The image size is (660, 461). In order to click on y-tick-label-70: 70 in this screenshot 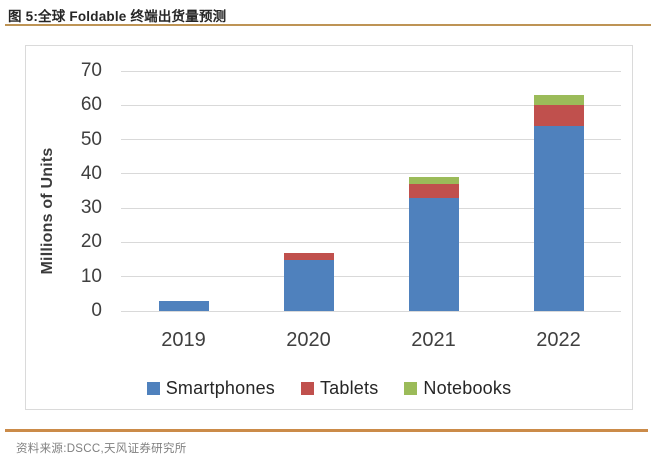, I will do `click(91, 70)`.